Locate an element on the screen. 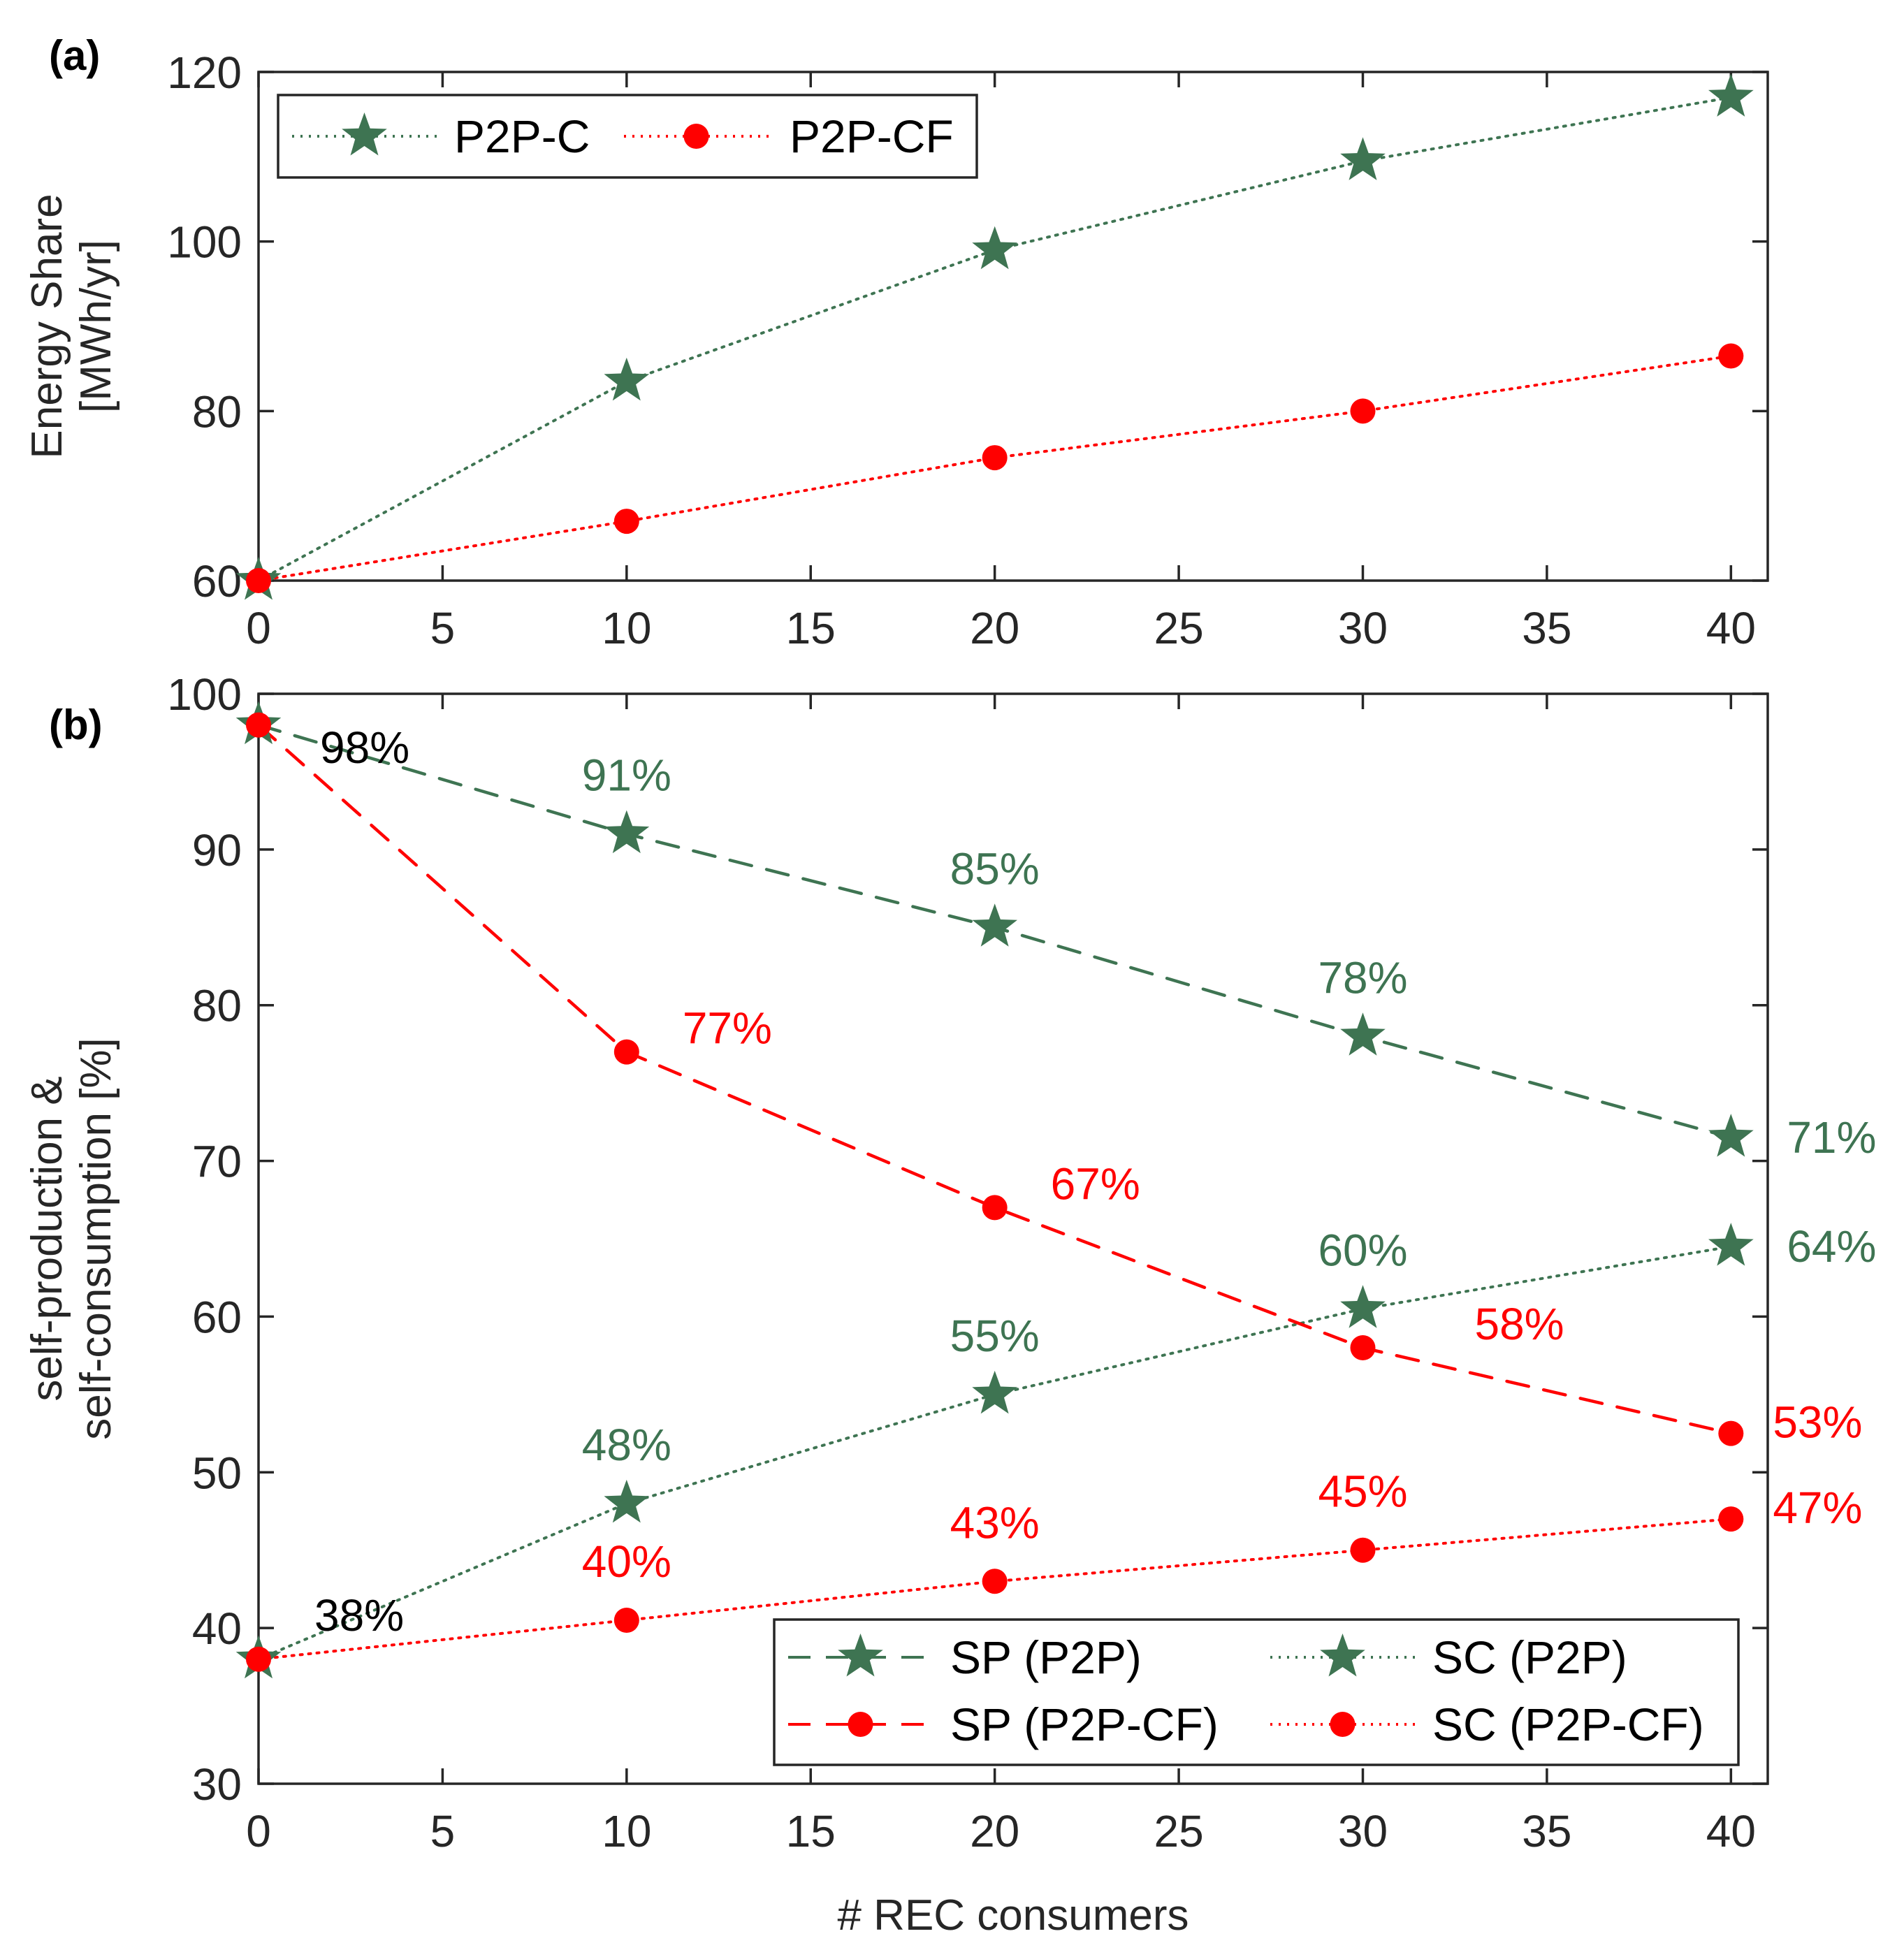  start-label-sp: 98% is located at coordinates (365, 747).